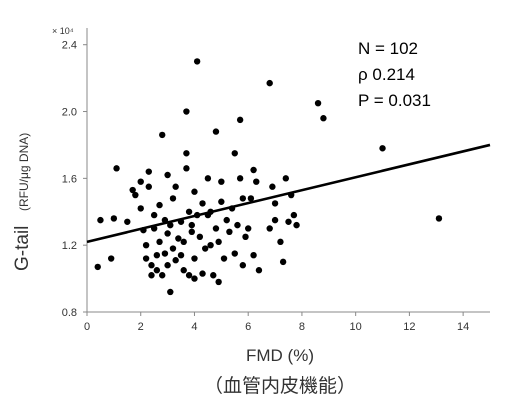  Describe the element at coordinates (409, 327) in the screenshot. I see `x-tick-label: 12` at that location.